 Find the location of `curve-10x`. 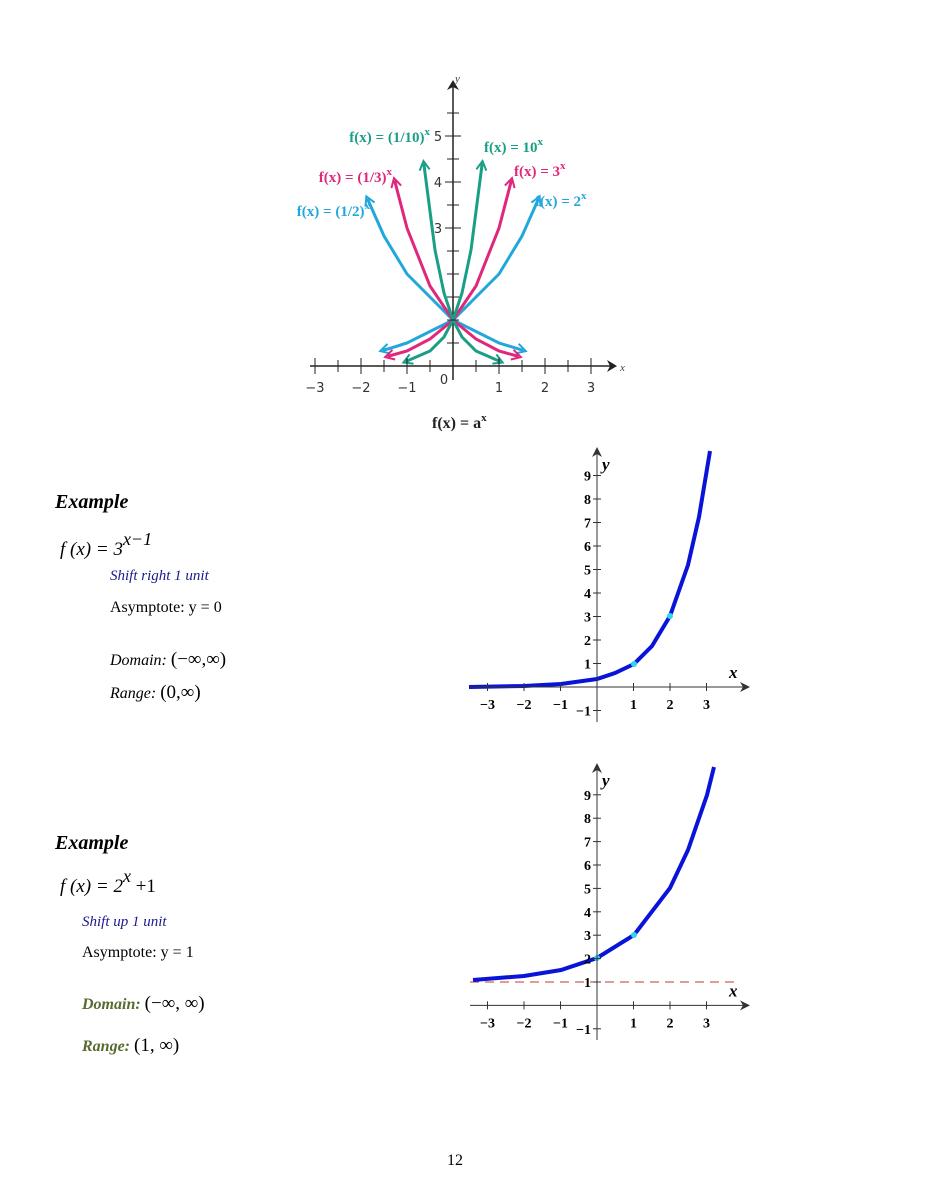

curve-10x is located at coordinates (444, 263).